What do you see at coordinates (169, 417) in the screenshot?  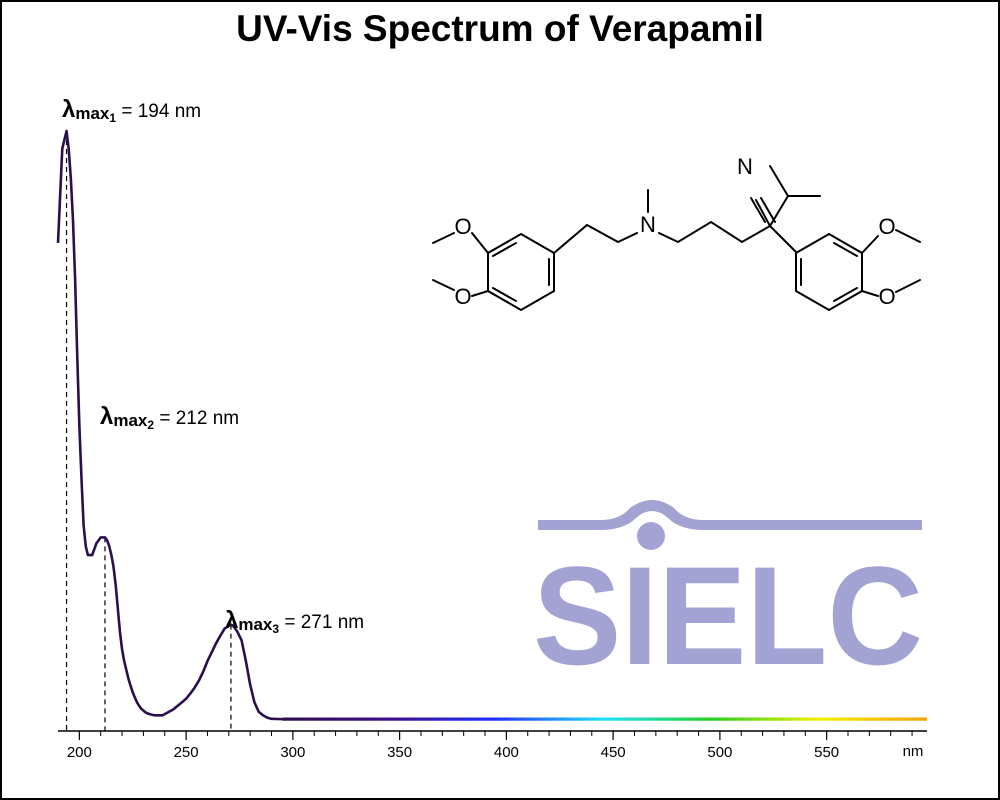 I see `peak-label: λmax2 = 212 nm` at bounding box center [169, 417].